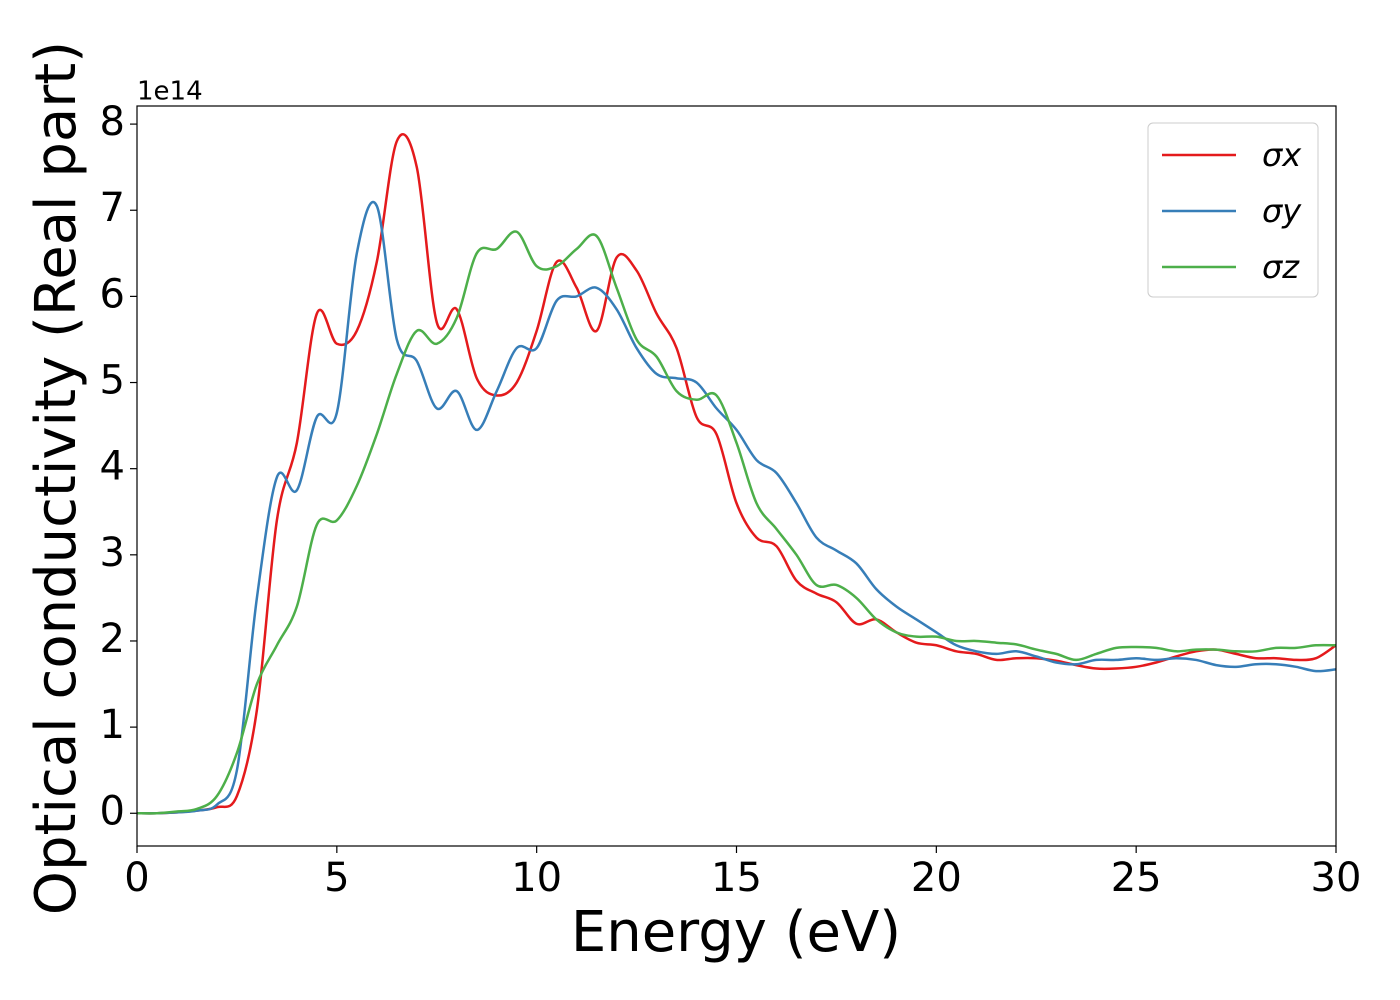  I want to click on y-axis-label: Optical conductivity (Real part), so click(56, 478).